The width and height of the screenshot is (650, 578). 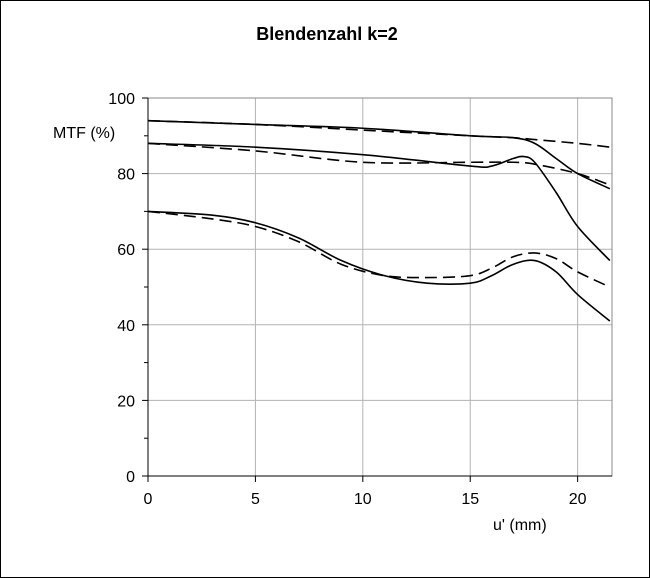 I want to click on x-tick-label: 10, so click(x=363, y=499).